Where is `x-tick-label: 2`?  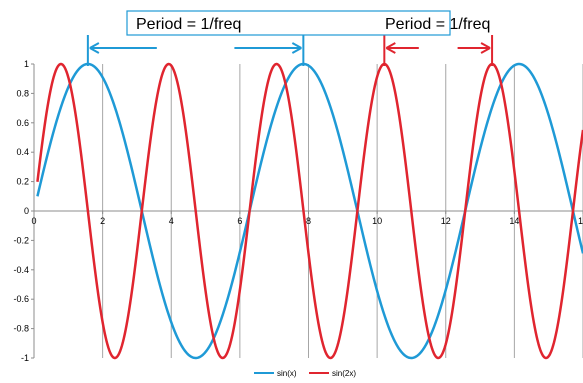 x-tick-label: 2 is located at coordinates (102, 221).